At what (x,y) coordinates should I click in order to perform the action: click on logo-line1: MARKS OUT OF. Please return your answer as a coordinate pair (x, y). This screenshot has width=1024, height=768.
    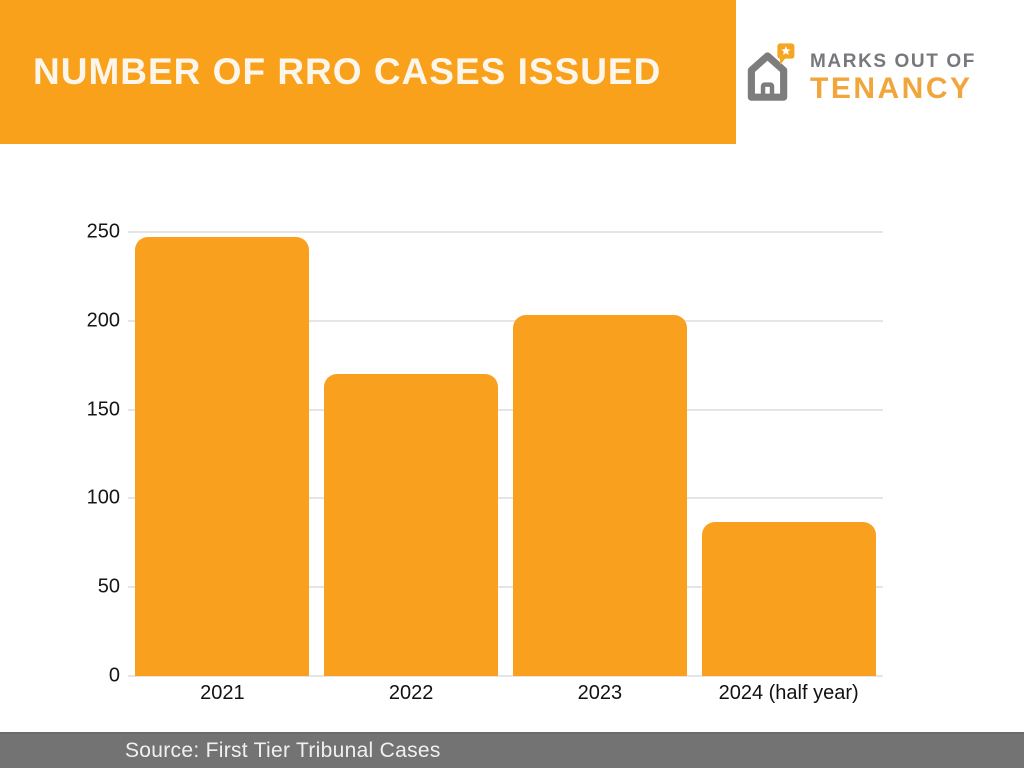
    Looking at the image, I should click on (893, 61).